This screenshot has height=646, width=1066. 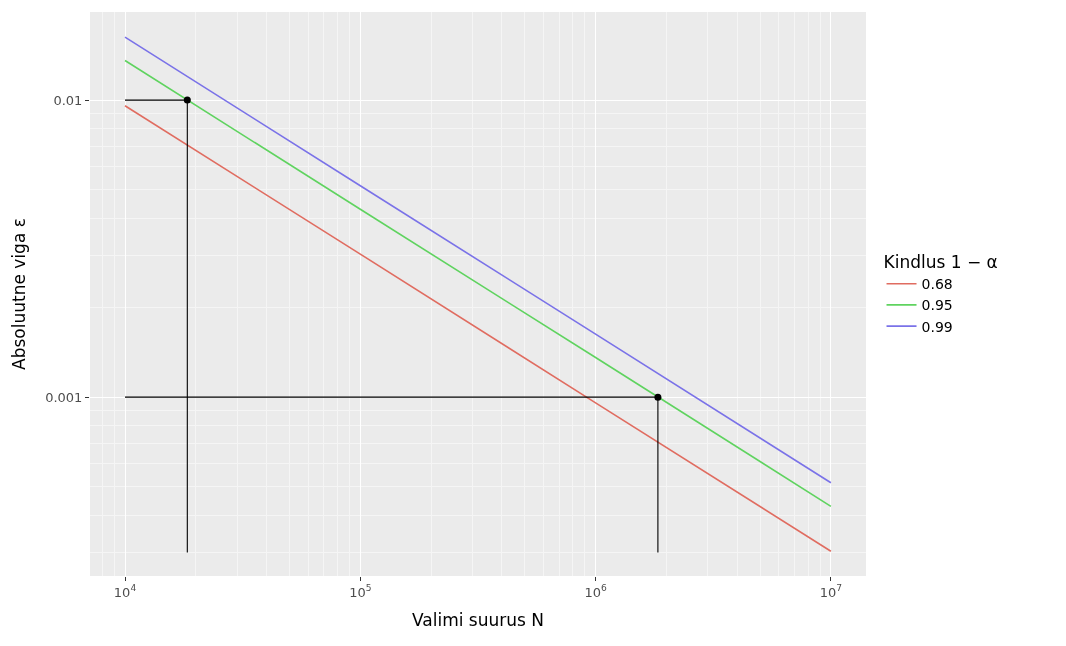 What do you see at coordinates (18, 294) in the screenshot?
I see `y-axis-title: Absoluutne viga ε` at bounding box center [18, 294].